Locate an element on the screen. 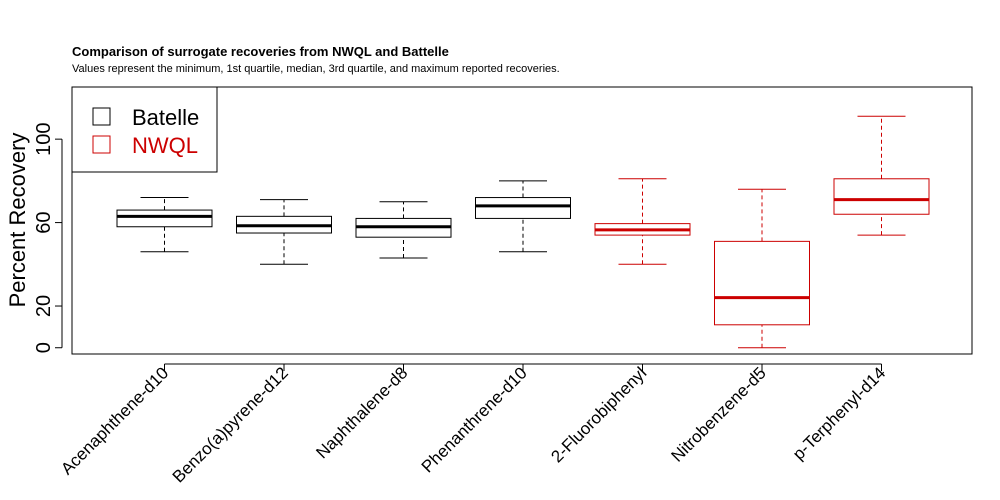 The height and width of the screenshot is (500, 1000). legend-box is located at coordinates (144, 129).